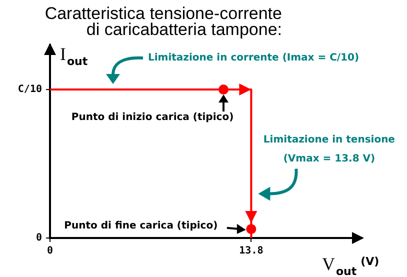  What do you see at coordinates (254, 58) in the screenshot?
I see `text: Limitazione in corrente (Imax = C/10)` at bounding box center [254, 58].